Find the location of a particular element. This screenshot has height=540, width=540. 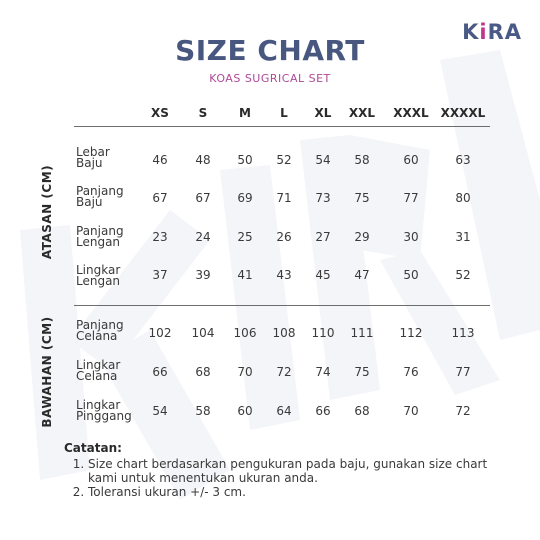

brand-logo: KiRA is located at coordinates (492, 32).